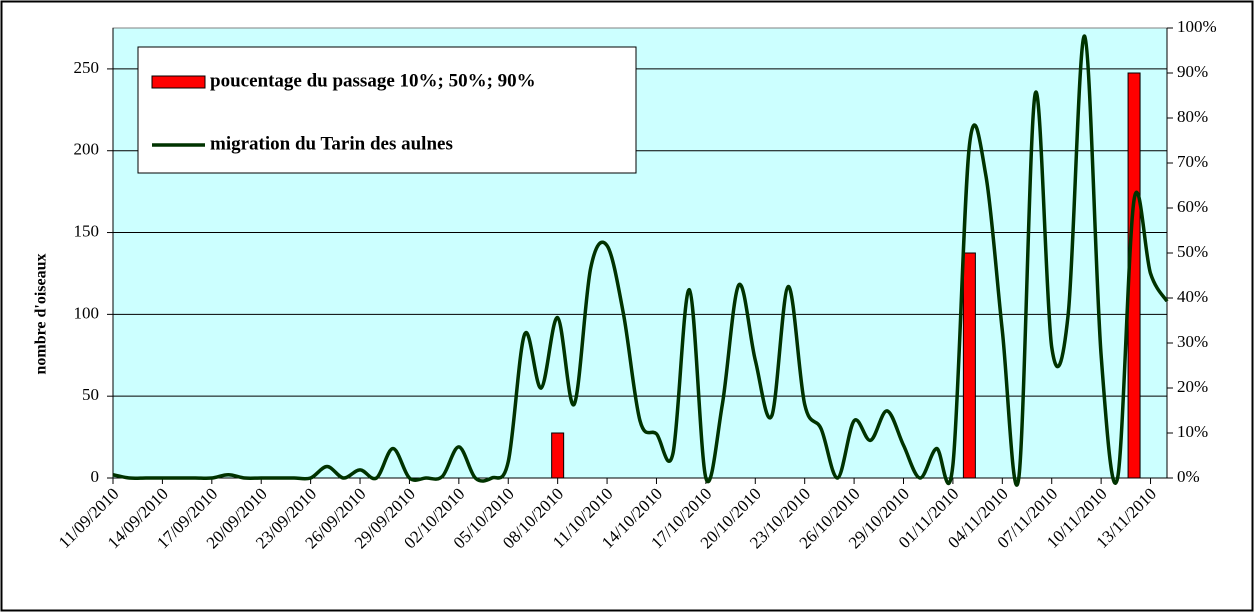 Image resolution: width=1254 pixels, height=612 pixels. I want to click on y-tick-label: 100, so click(87, 312).